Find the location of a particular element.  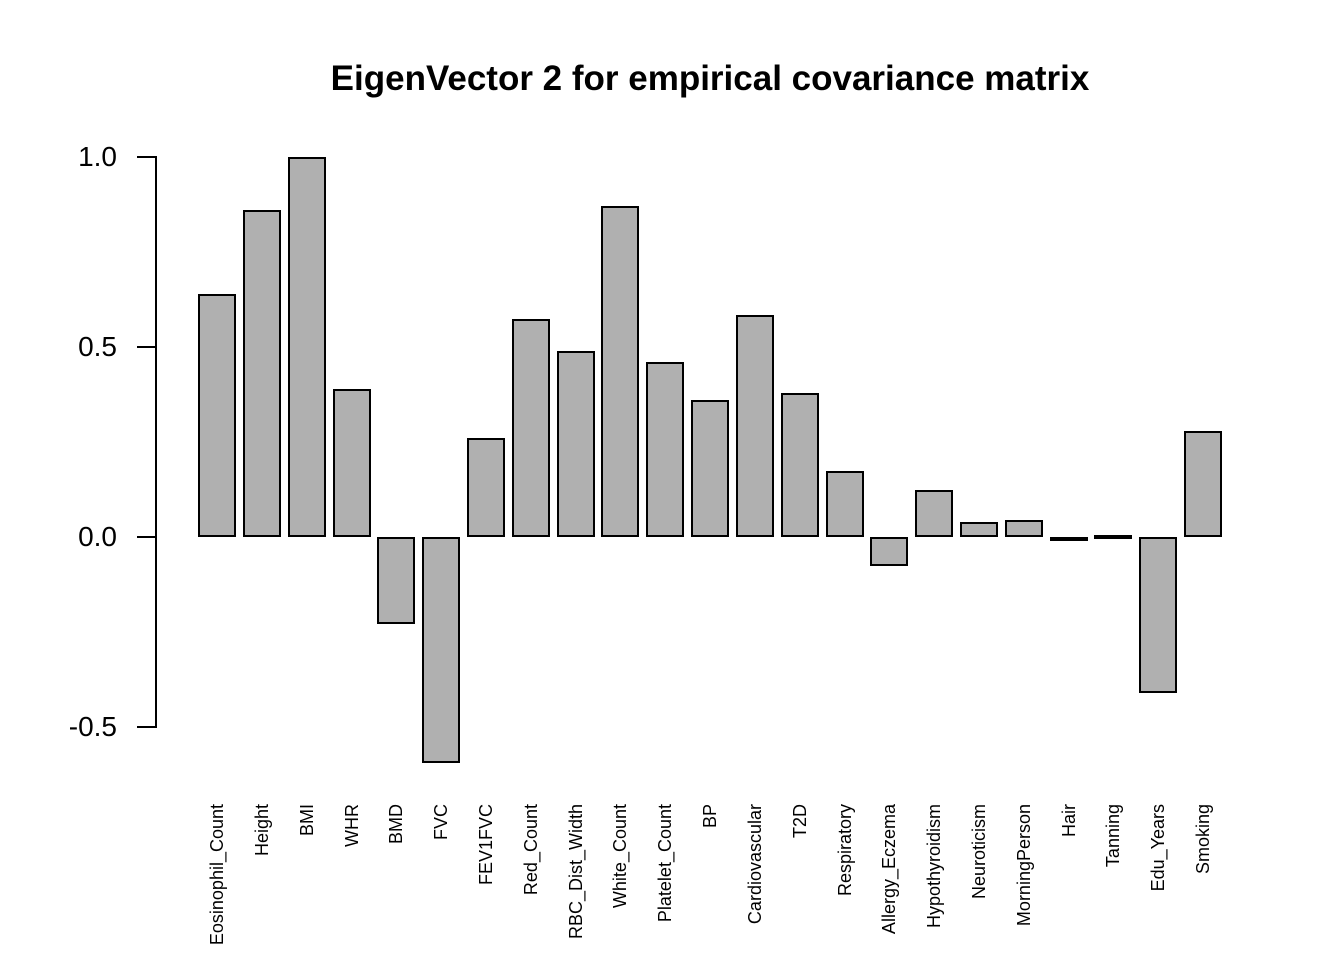

x-tick-label: White_Count is located at coordinates (620, 856).